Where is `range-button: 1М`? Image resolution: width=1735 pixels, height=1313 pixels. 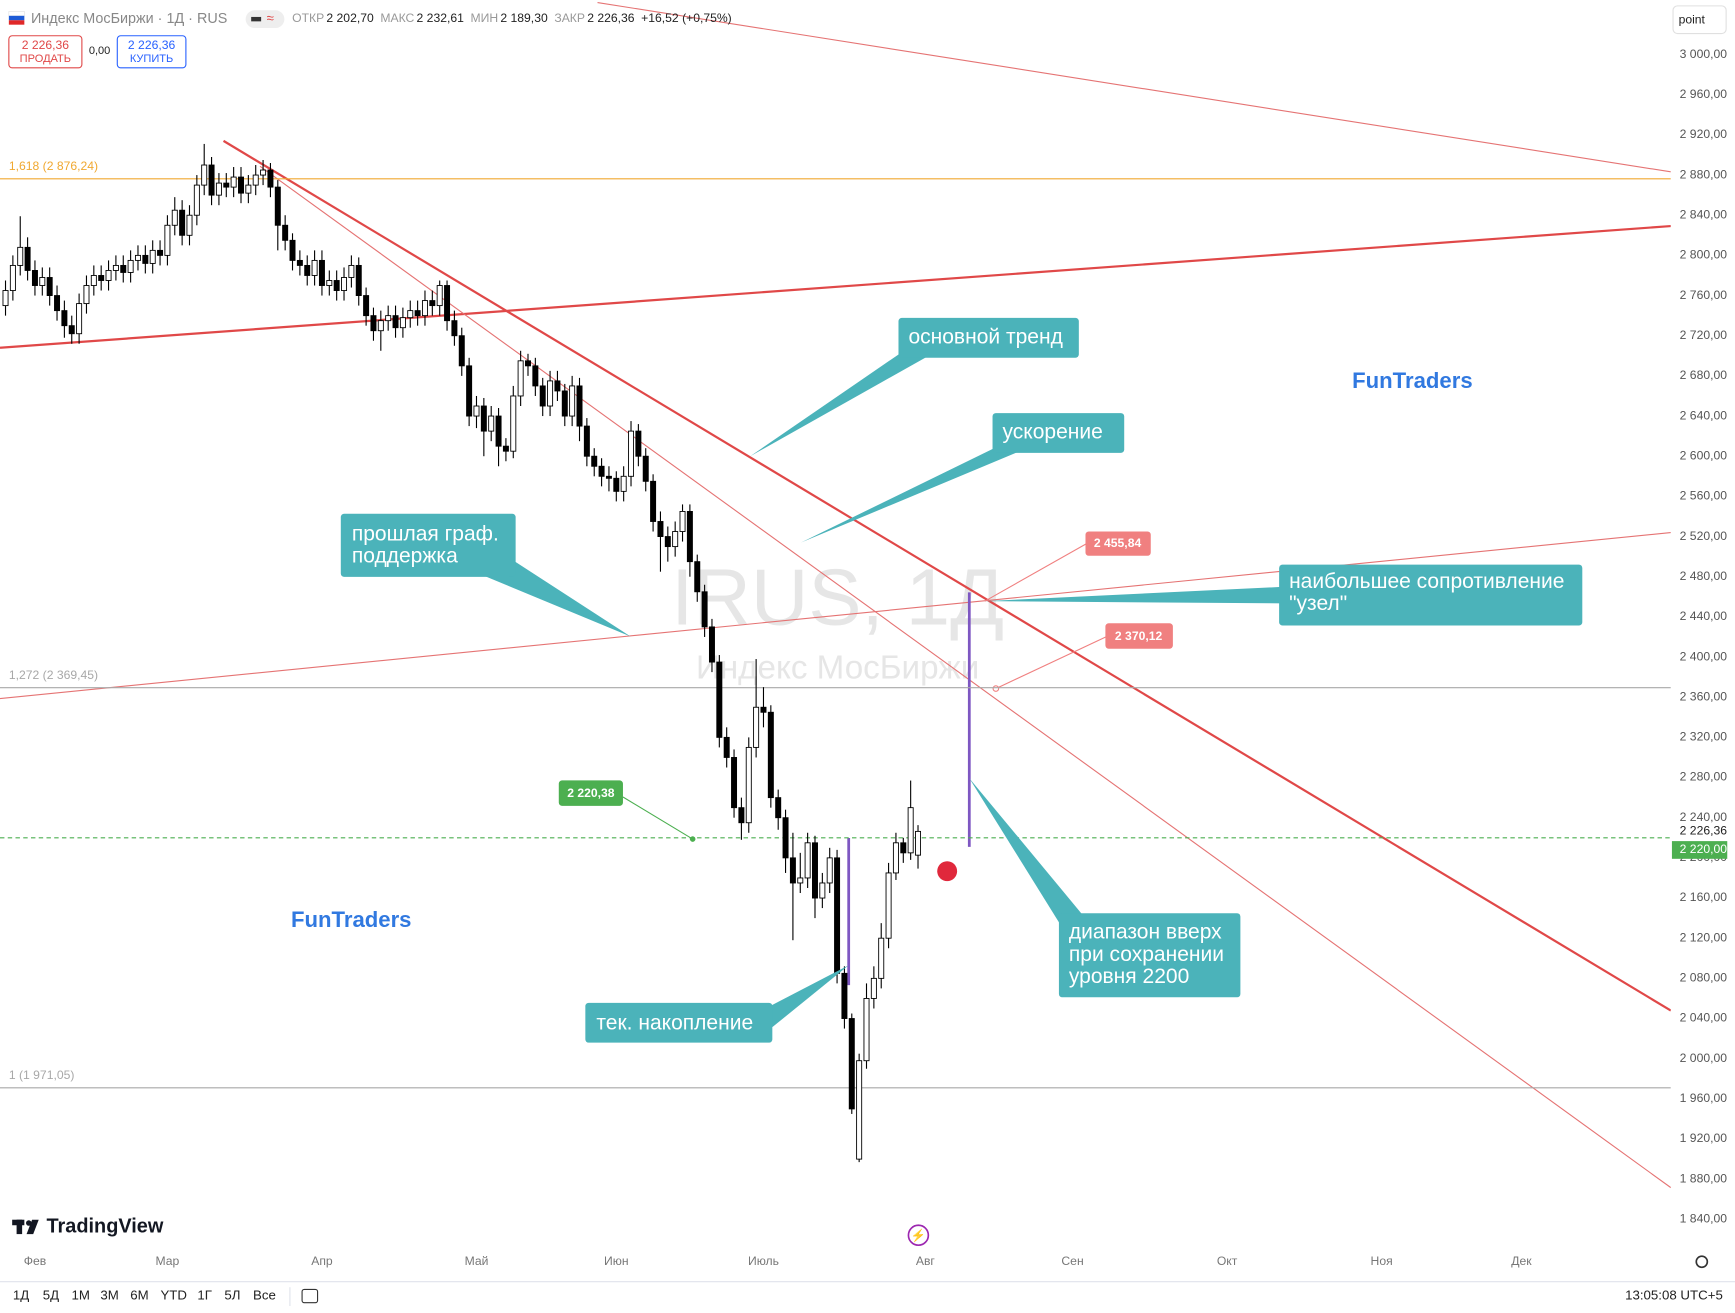
range-button: 1М is located at coordinates (81, 1295).